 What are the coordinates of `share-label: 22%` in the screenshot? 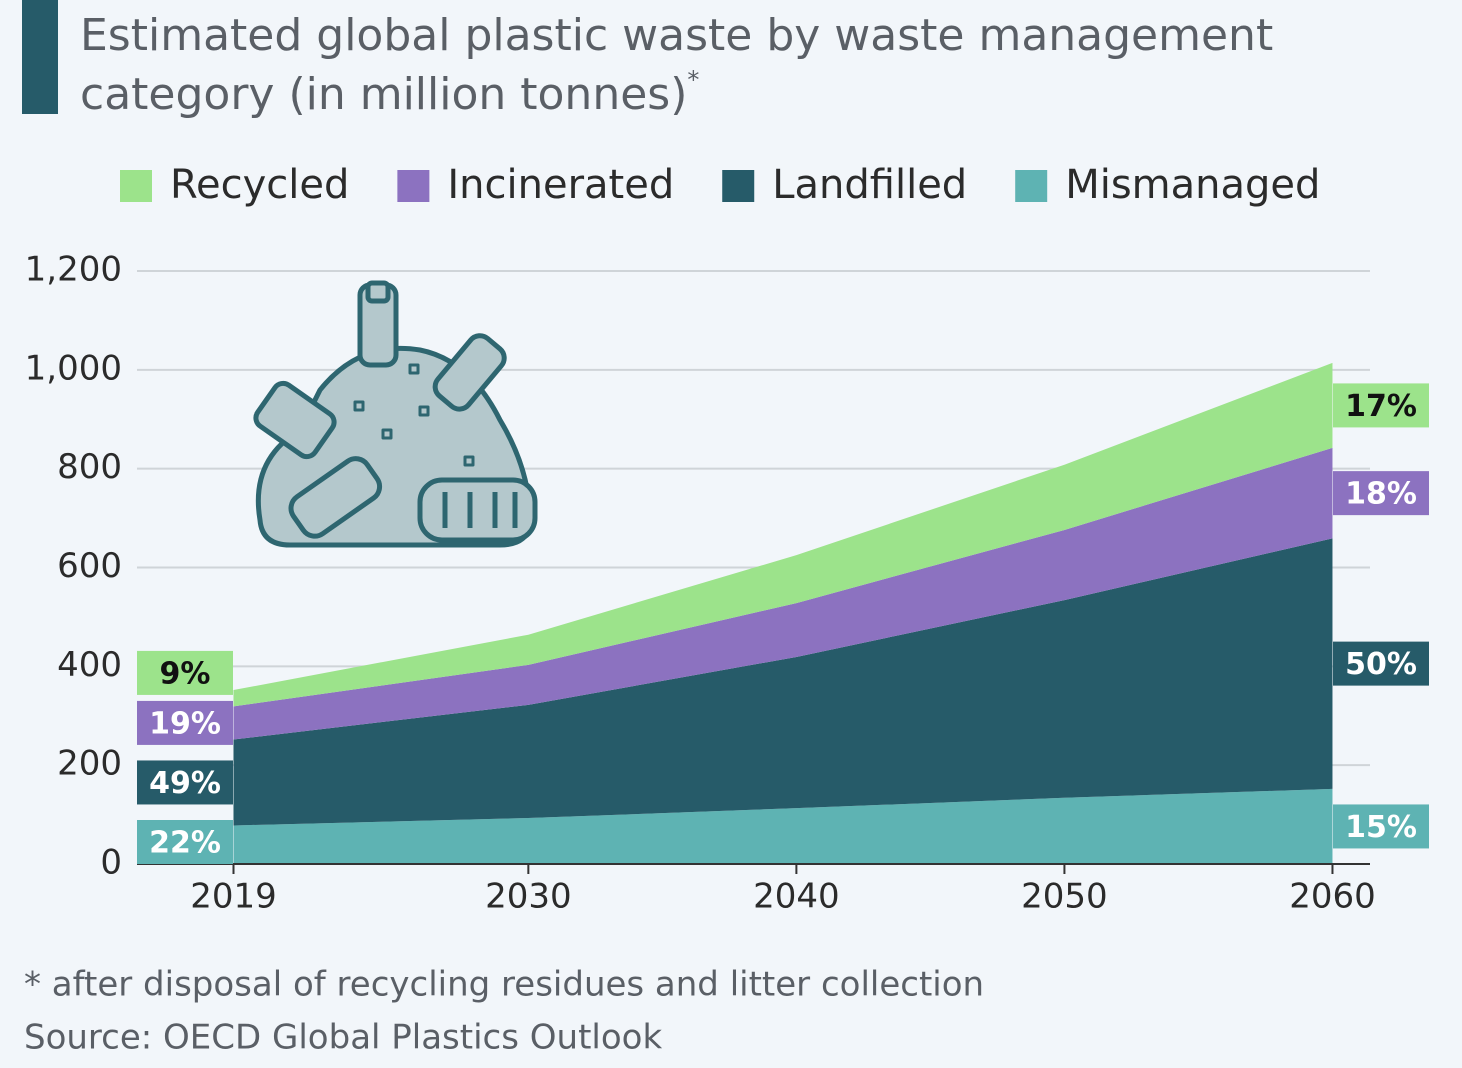 It's located at (185, 843).